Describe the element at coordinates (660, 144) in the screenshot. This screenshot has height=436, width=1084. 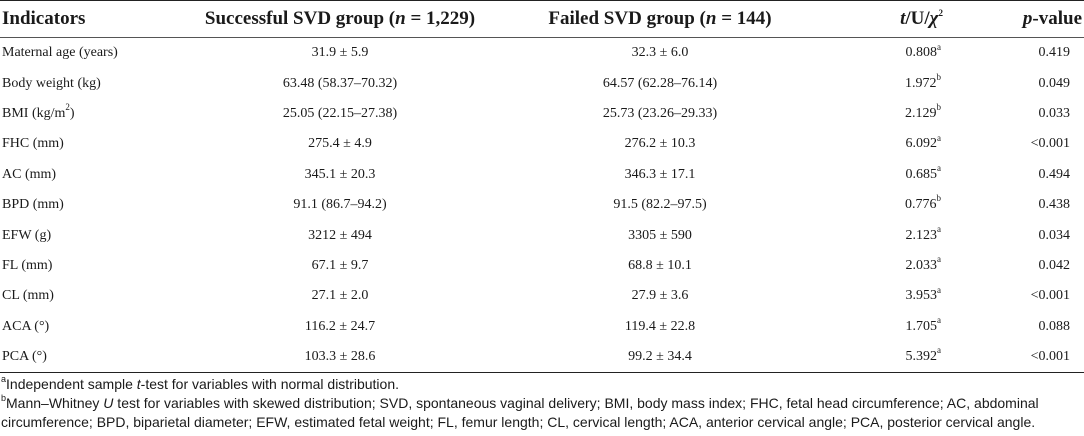
I see `cell-failed: 276.2 ± 10.3` at that location.